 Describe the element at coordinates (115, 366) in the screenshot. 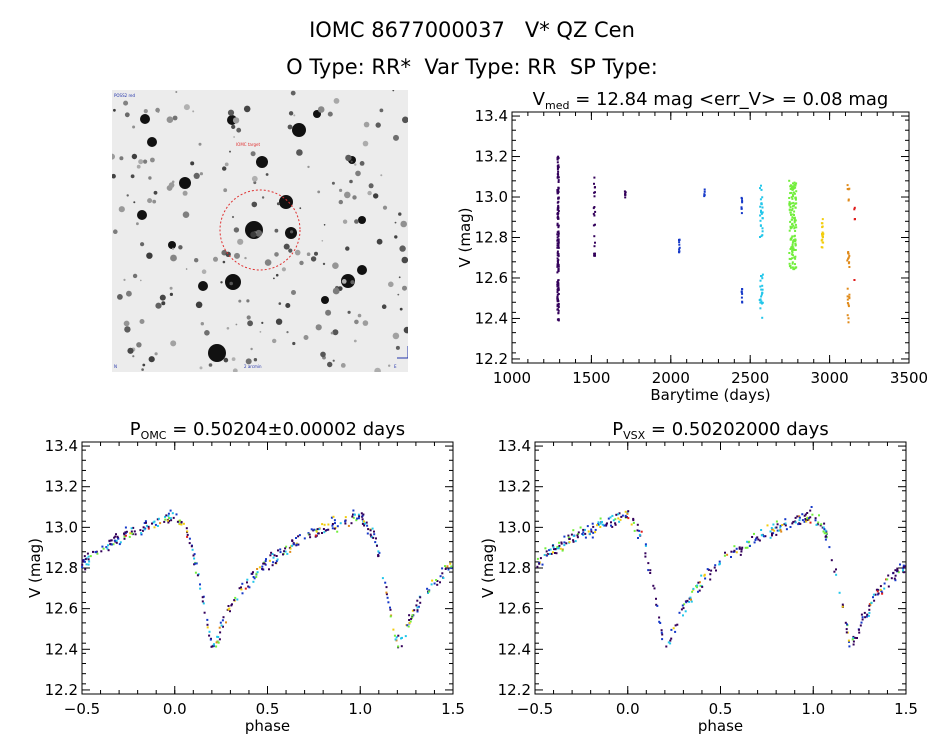

I see `image-label-bottom-left: N` at that location.